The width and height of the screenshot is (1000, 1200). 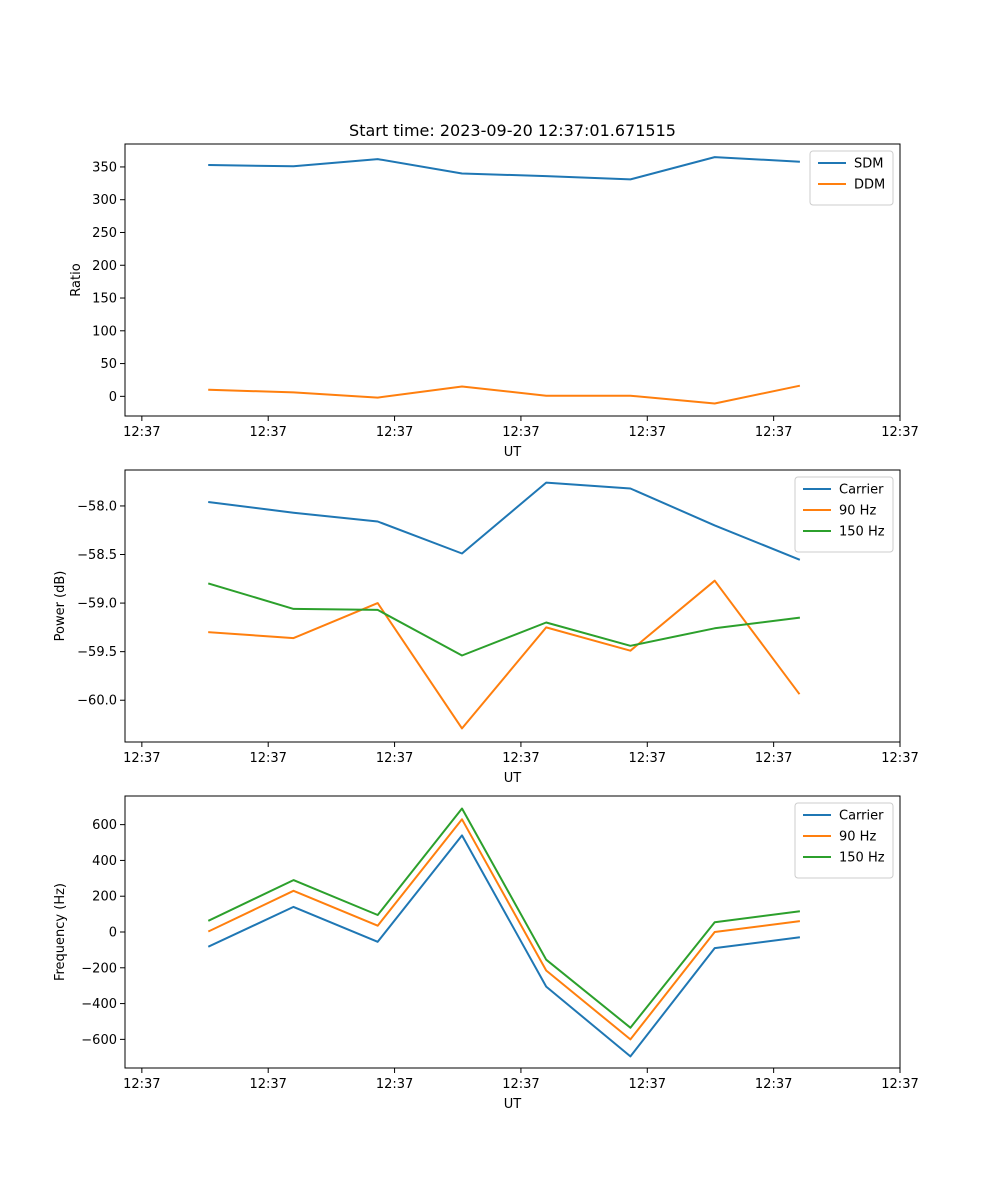 What do you see at coordinates (97, 604) in the screenshot?
I see `y-tick-label: −59.0` at bounding box center [97, 604].